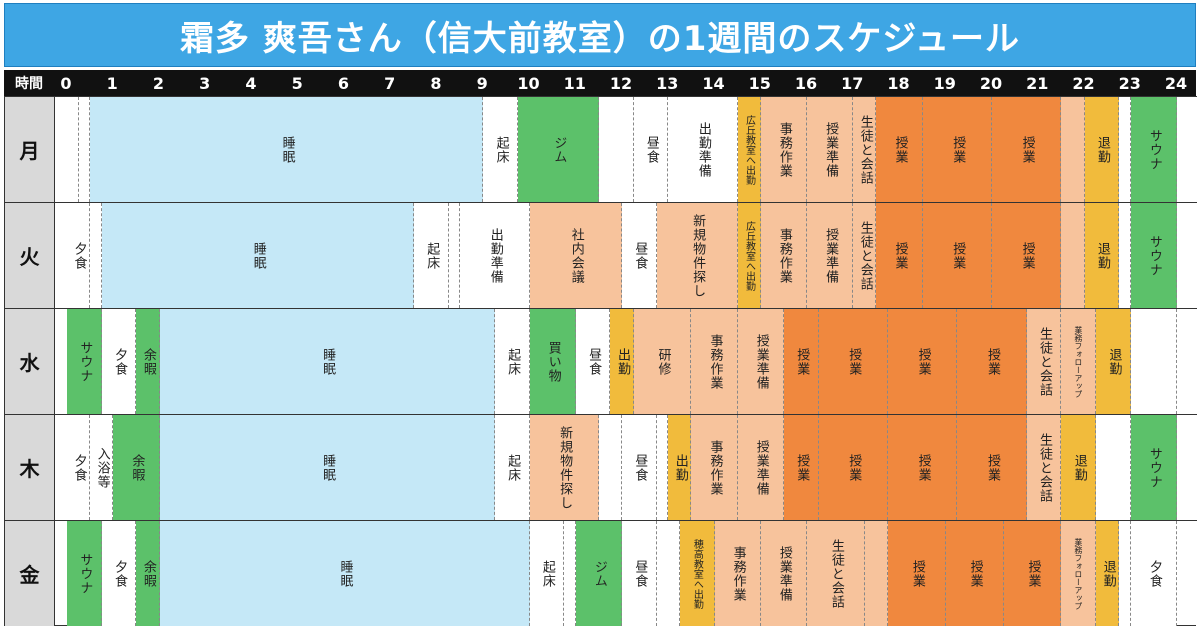 Image resolution: width=1200 pixels, height=630 pixels. I want to click on hour-tick: 9, so click(482, 83).